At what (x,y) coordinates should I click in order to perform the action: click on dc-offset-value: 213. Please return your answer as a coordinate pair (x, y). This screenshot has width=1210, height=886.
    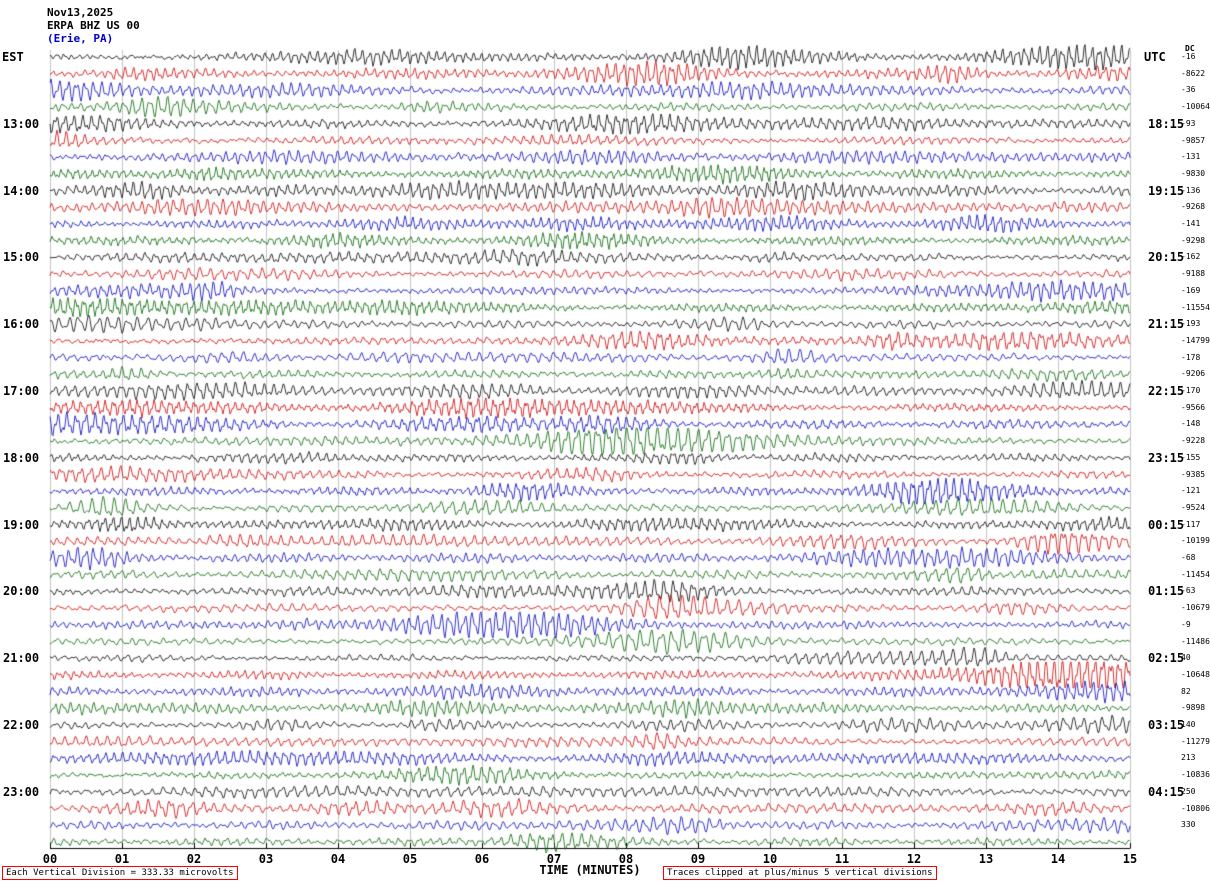
    Looking at the image, I should click on (1188, 758).